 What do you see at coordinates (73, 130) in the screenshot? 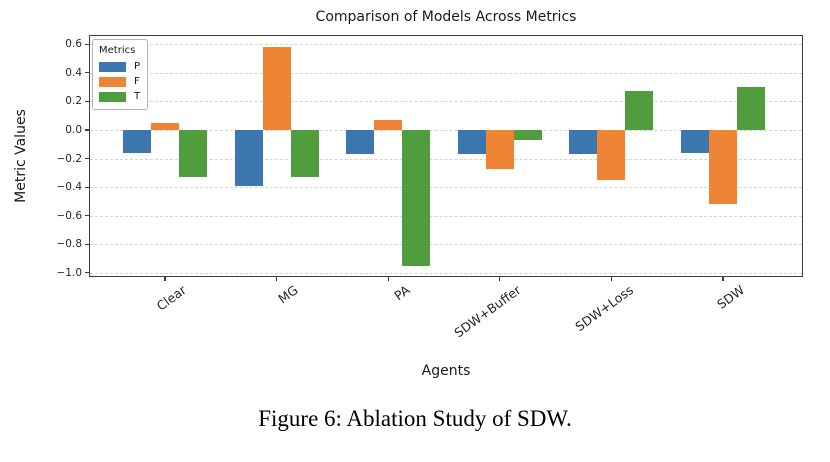
I see `y-tick-label: 0.0` at bounding box center [73, 130].